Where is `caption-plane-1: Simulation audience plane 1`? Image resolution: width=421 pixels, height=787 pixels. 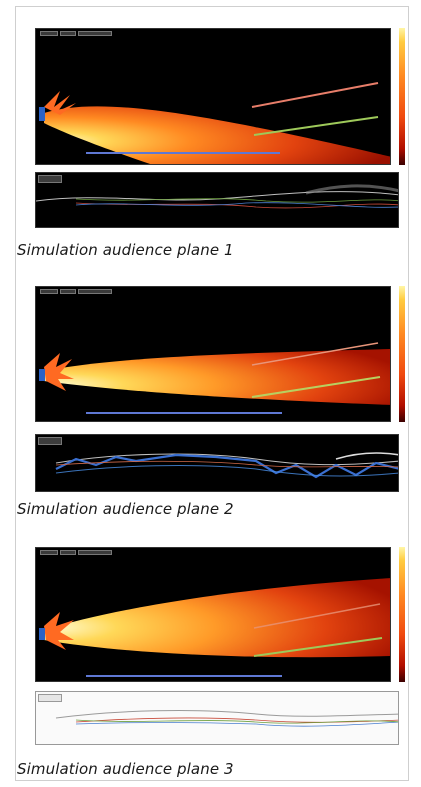 caption-plane-1: Simulation audience plane 1 is located at coordinates (125, 250).